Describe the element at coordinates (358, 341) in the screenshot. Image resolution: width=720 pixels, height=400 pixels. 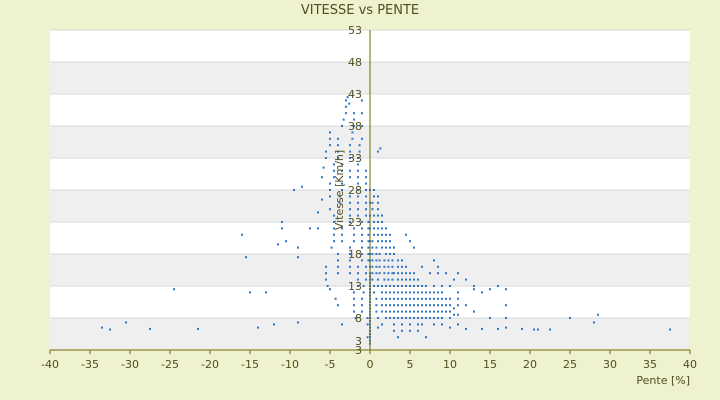
I see `y-tick-label: 3` at that location.